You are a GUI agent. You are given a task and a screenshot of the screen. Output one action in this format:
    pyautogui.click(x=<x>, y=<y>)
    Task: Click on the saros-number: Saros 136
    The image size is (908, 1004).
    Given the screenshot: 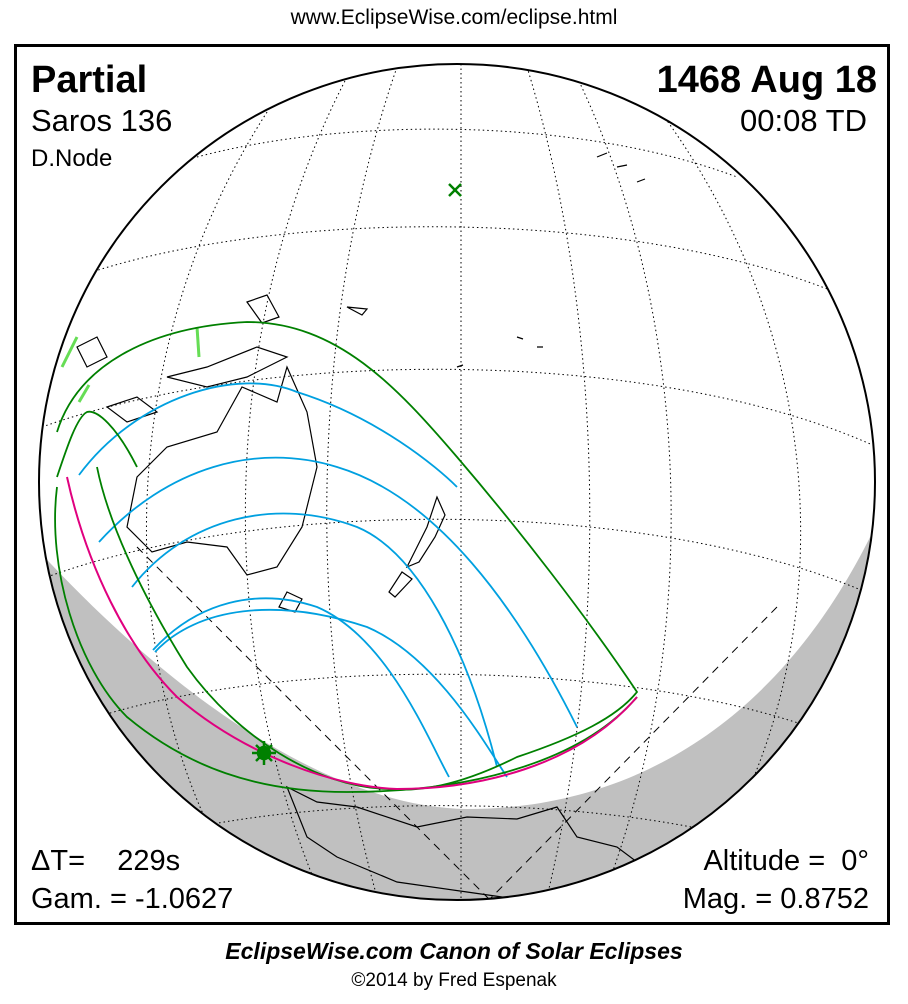 What is the action you would take?
    pyautogui.click(x=102, y=120)
    